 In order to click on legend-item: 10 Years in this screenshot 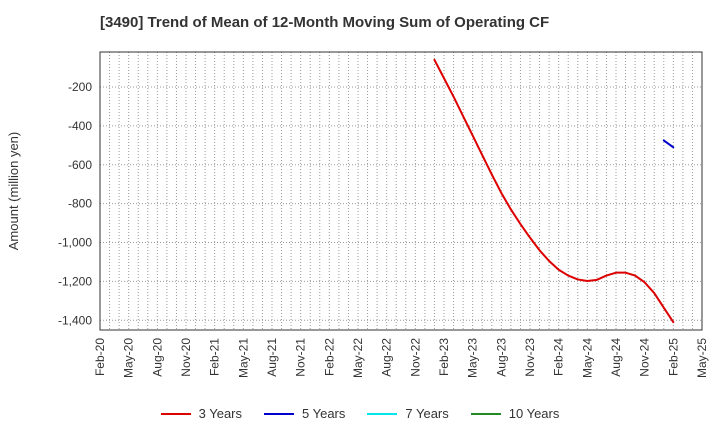, I will do `click(515, 413)`.